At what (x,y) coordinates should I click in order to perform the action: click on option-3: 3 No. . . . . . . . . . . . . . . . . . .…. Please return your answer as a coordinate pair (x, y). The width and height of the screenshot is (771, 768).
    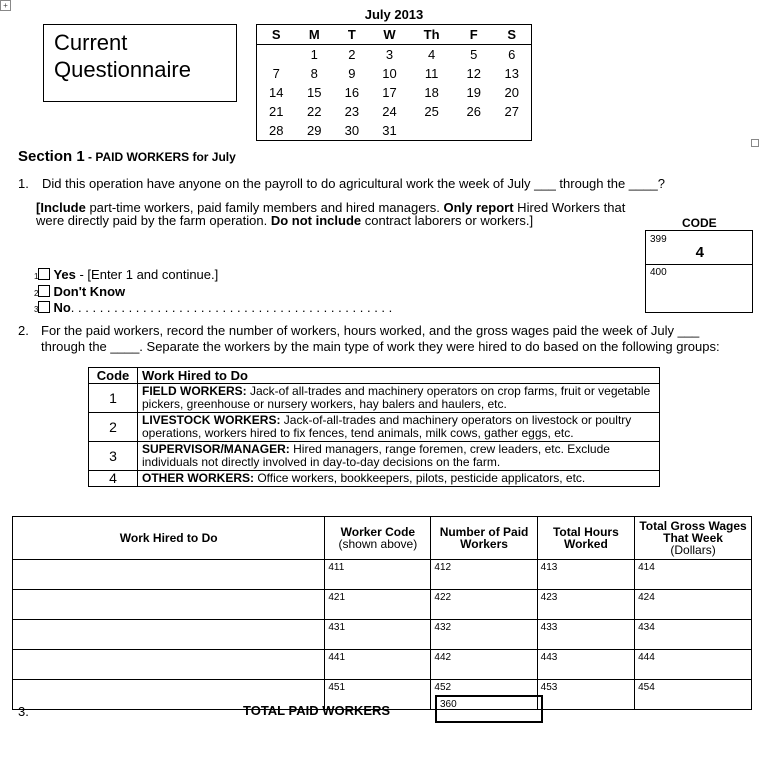
    Looking at the image, I should click on (213, 309).